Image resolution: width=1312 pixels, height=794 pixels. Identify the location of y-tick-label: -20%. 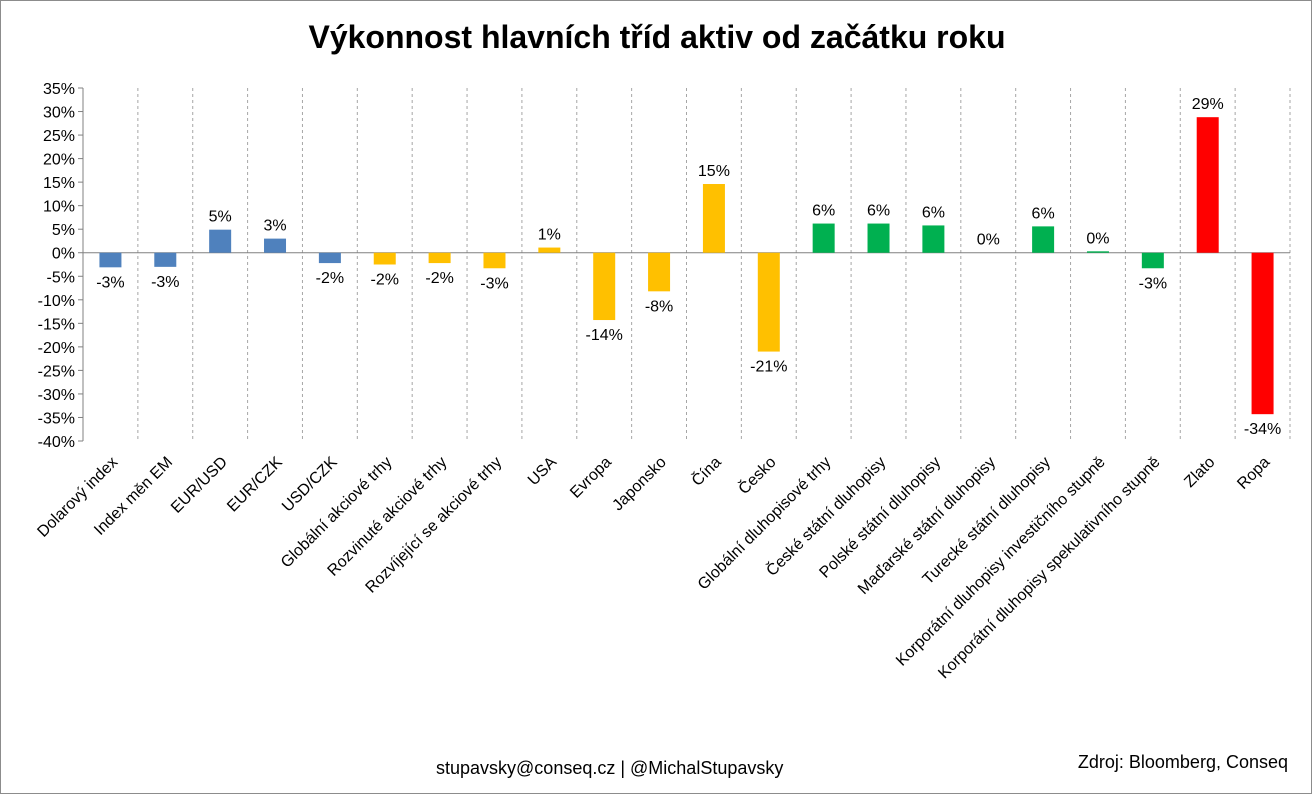
(56, 348).